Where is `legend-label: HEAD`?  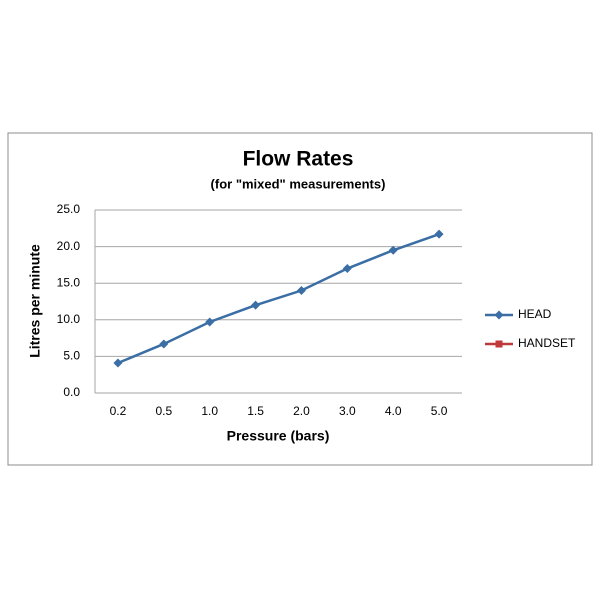 legend-label: HEAD is located at coordinates (535, 314).